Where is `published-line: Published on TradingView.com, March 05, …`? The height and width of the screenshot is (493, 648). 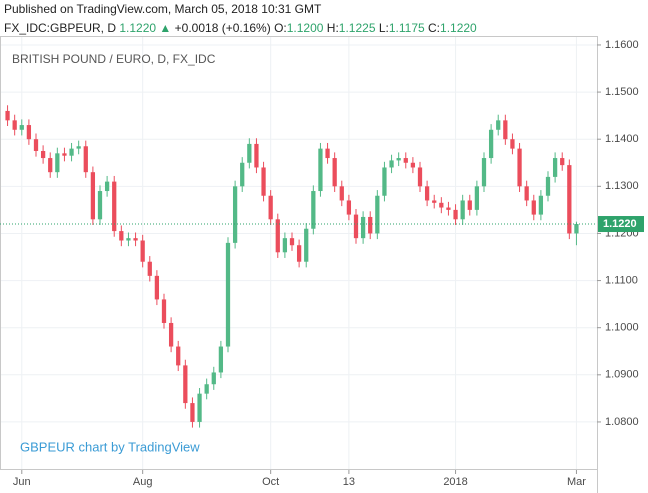 published-line: Published on TradingView.com, March 05, … is located at coordinates (163, 9).